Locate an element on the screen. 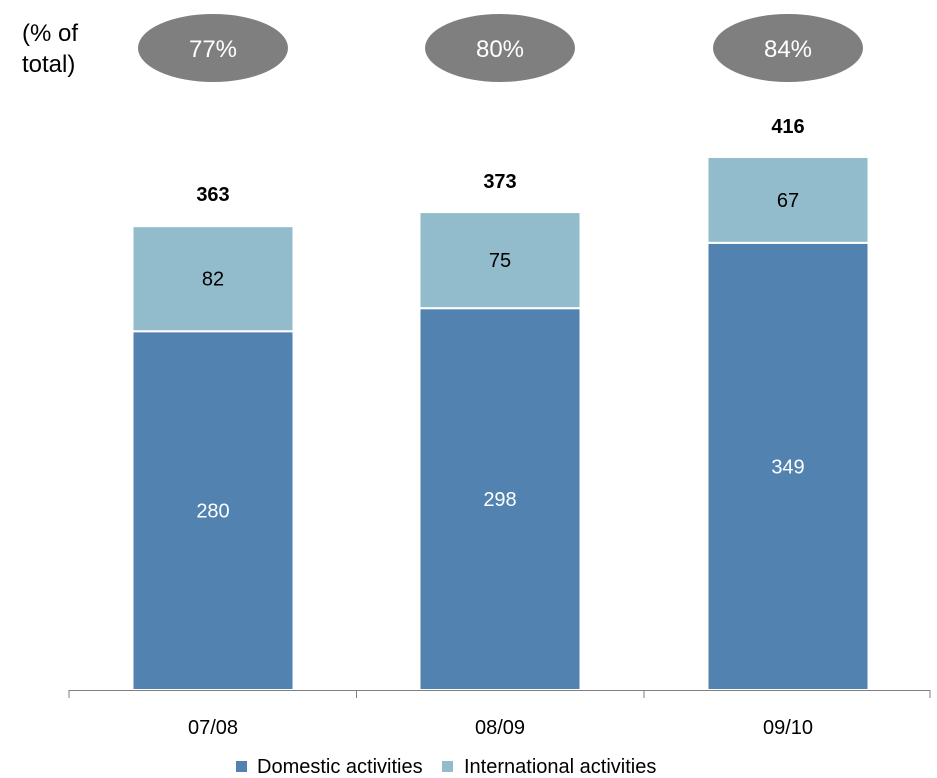 The height and width of the screenshot is (778, 937). share-badge-label: 80% is located at coordinates (500, 49).